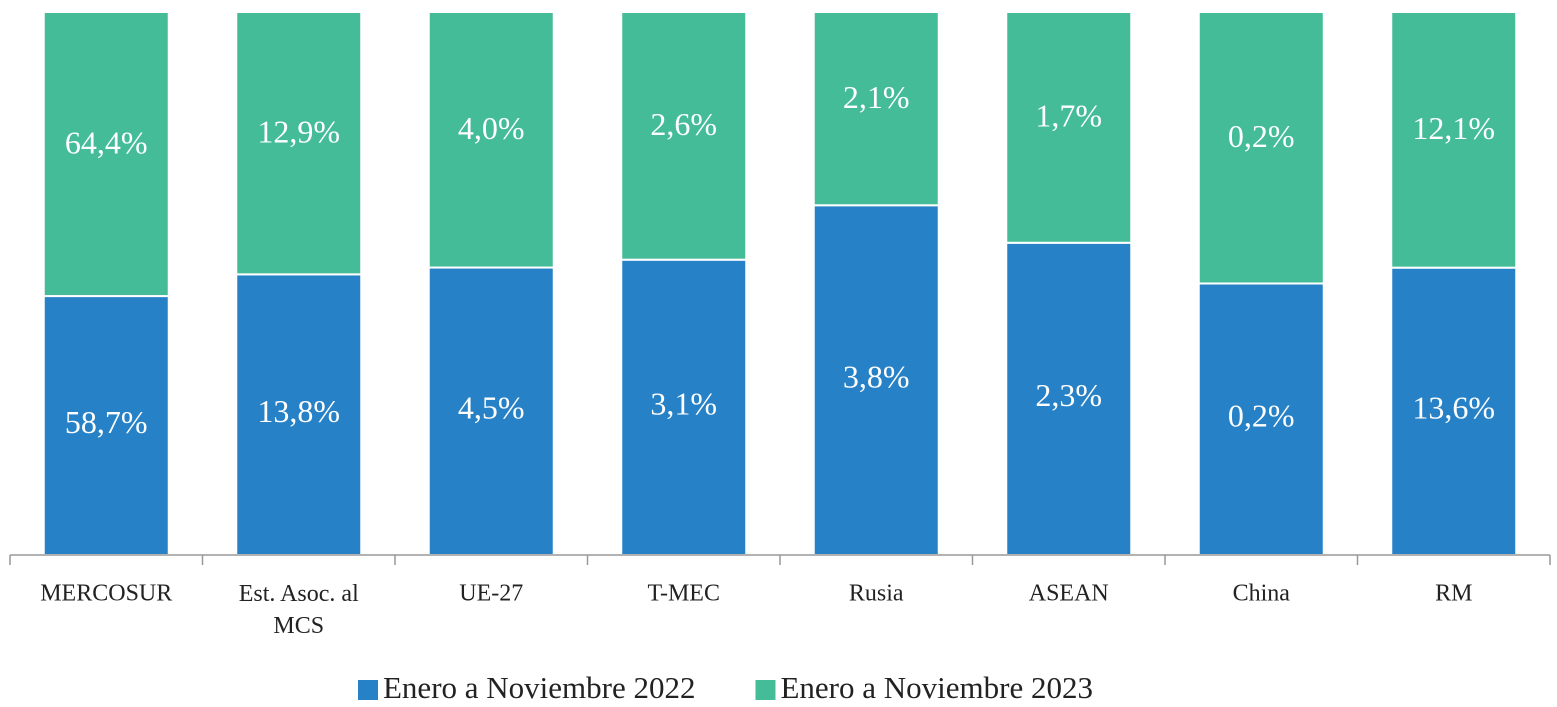 Image resolution: width=1557 pixels, height=707 pixels. I want to click on data-label: 1,7%, so click(1068, 116).